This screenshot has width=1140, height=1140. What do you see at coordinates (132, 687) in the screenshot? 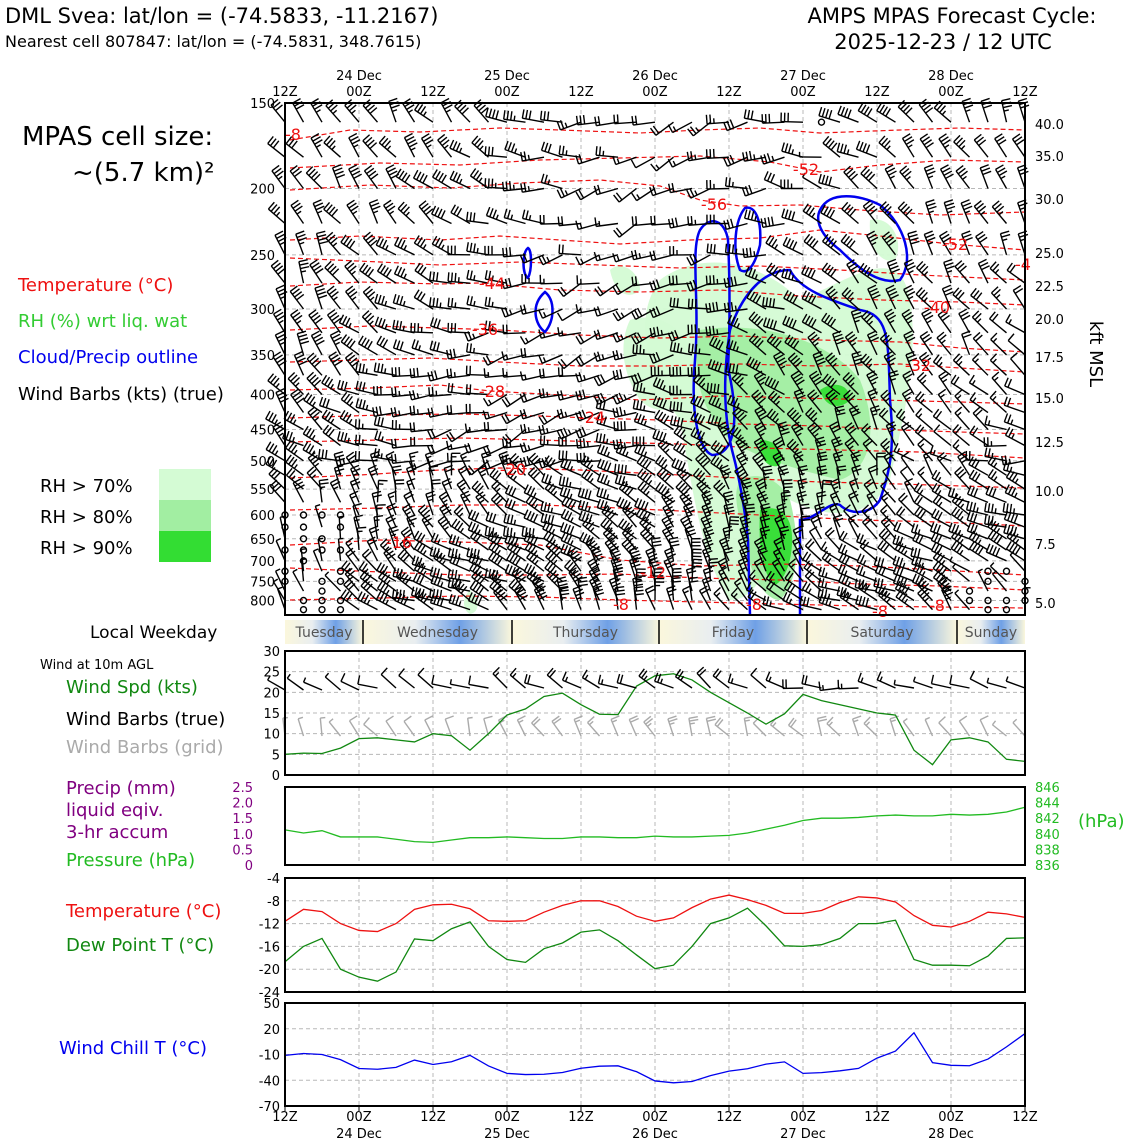
I see `wind-spd-label: Wind Spd (kts)` at bounding box center [132, 687].